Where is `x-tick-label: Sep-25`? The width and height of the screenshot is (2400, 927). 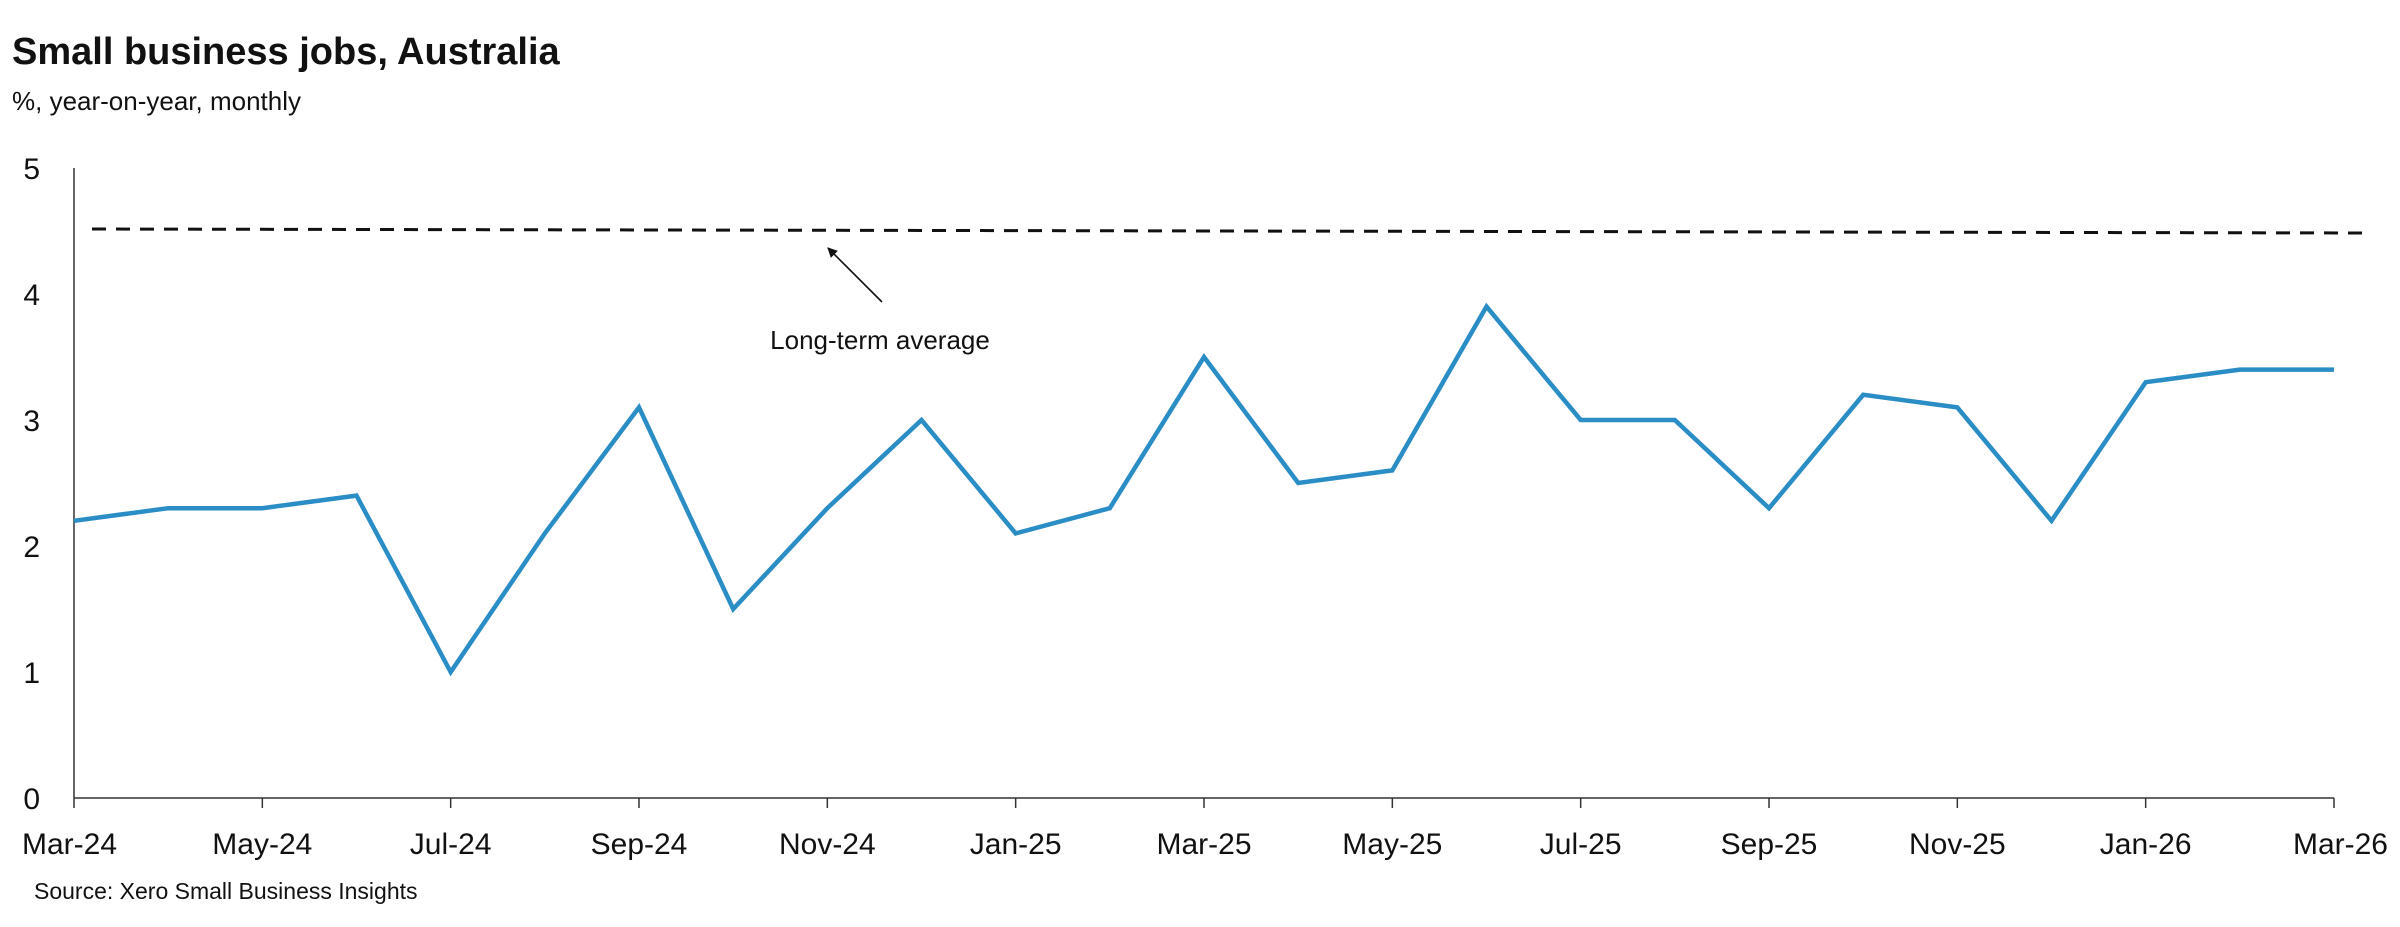 x-tick-label: Sep-25 is located at coordinates (1769, 844).